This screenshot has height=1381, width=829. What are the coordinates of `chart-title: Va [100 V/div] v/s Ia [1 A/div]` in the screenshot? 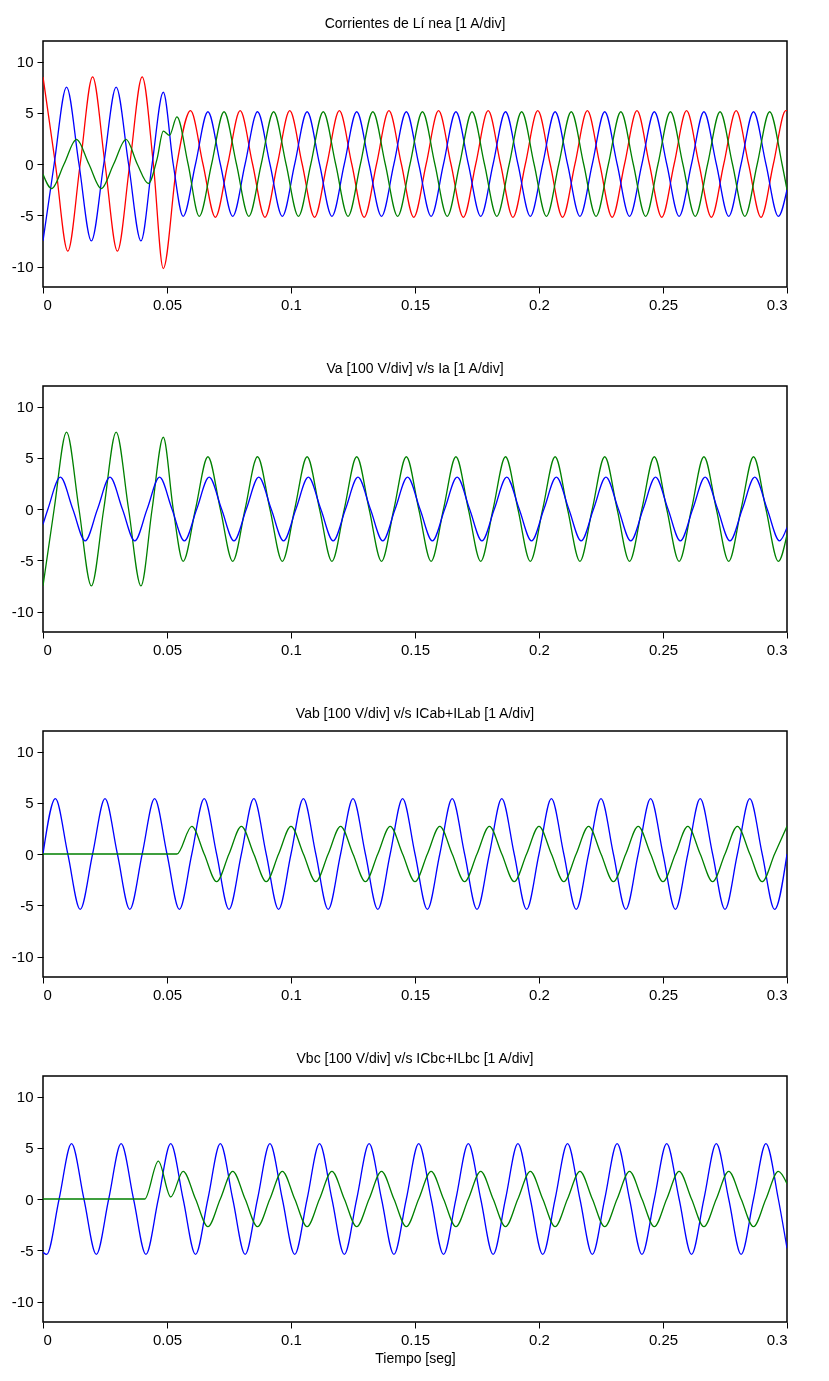 It's located at (415, 368).